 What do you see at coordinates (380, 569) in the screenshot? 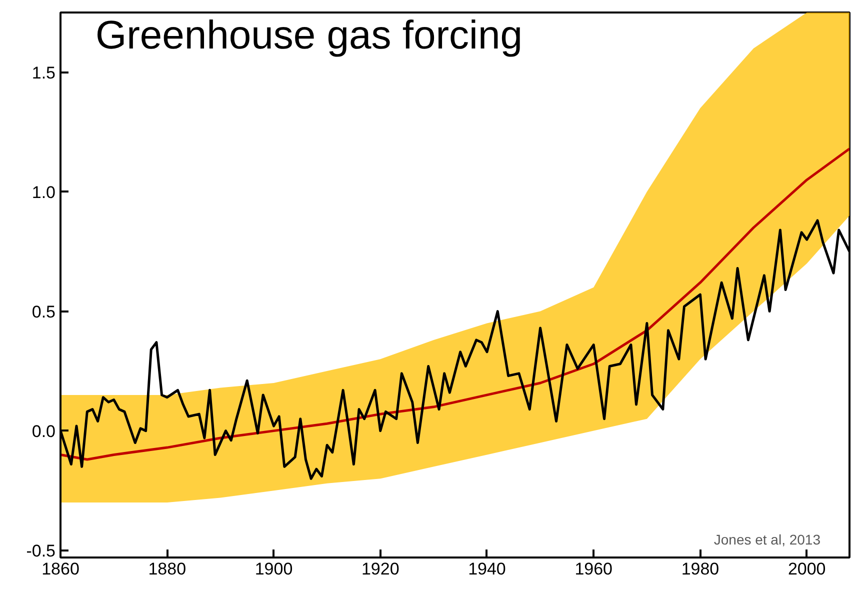
I see `x-tick-label: 1920` at bounding box center [380, 569].